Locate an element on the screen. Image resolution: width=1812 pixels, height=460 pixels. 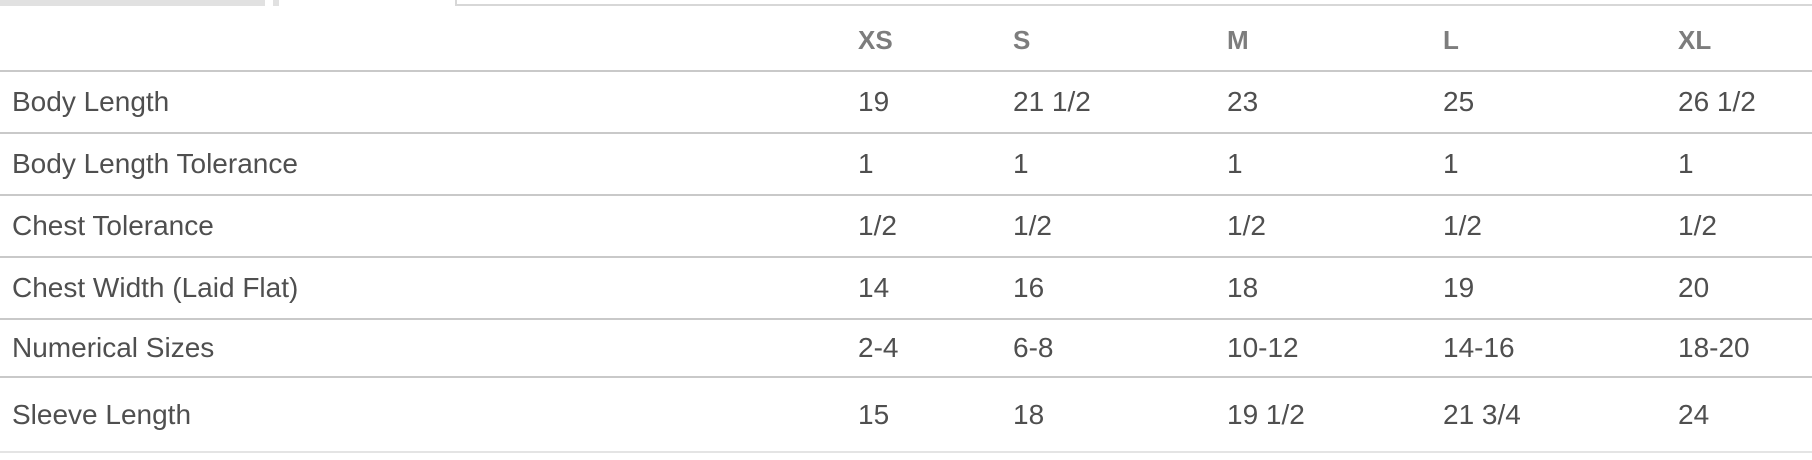
cell: 26 1/2 is located at coordinates (1745, 102).